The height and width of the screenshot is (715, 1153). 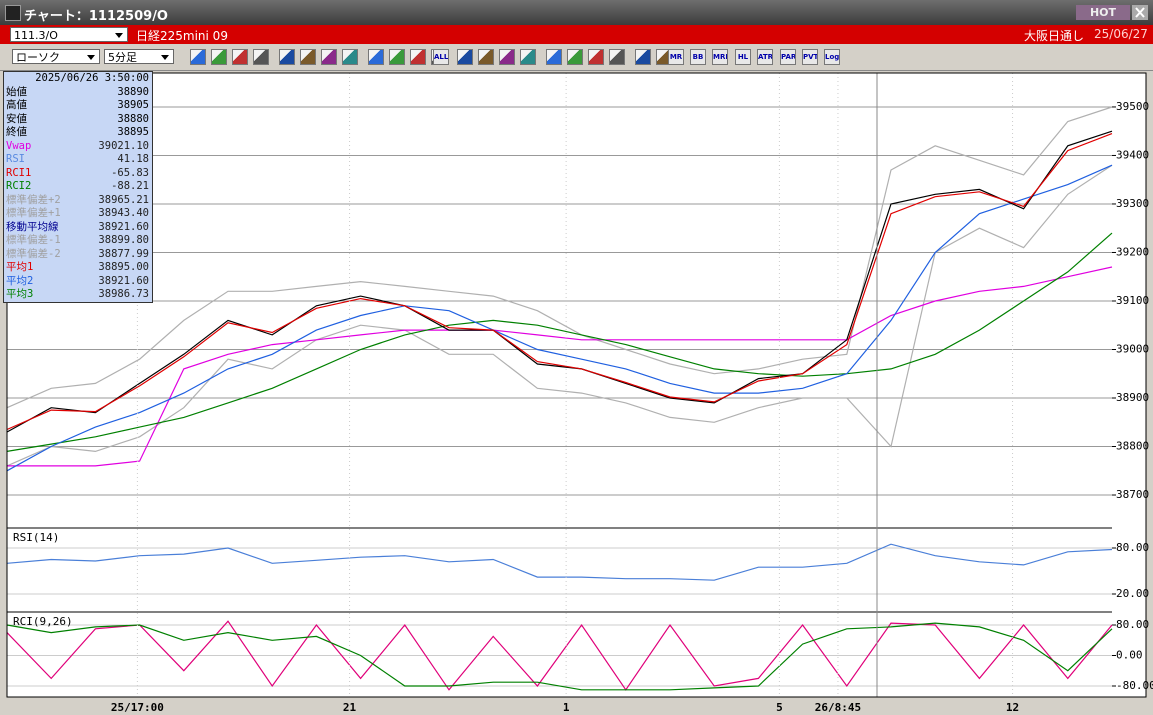 What do you see at coordinates (1129, 655) in the screenshot?
I see `y-tick-label: 0.00` at bounding box center [1129, 655].